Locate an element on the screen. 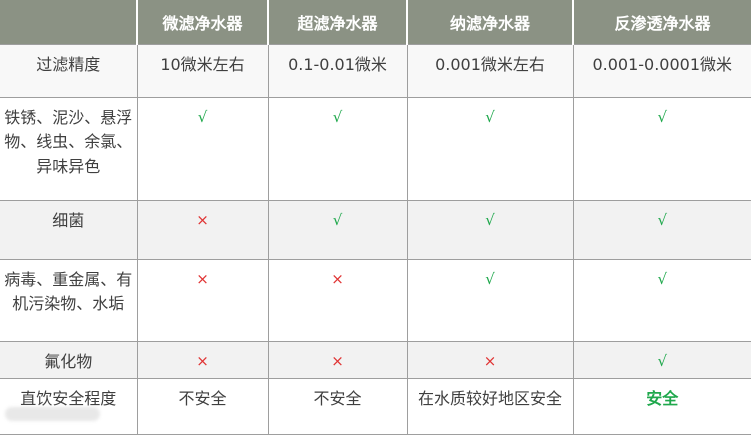 This screenshot has height=436, width=751. header-cell-reverse-osmosis: 反渗透净水器 is located at coordinates (661, 22).